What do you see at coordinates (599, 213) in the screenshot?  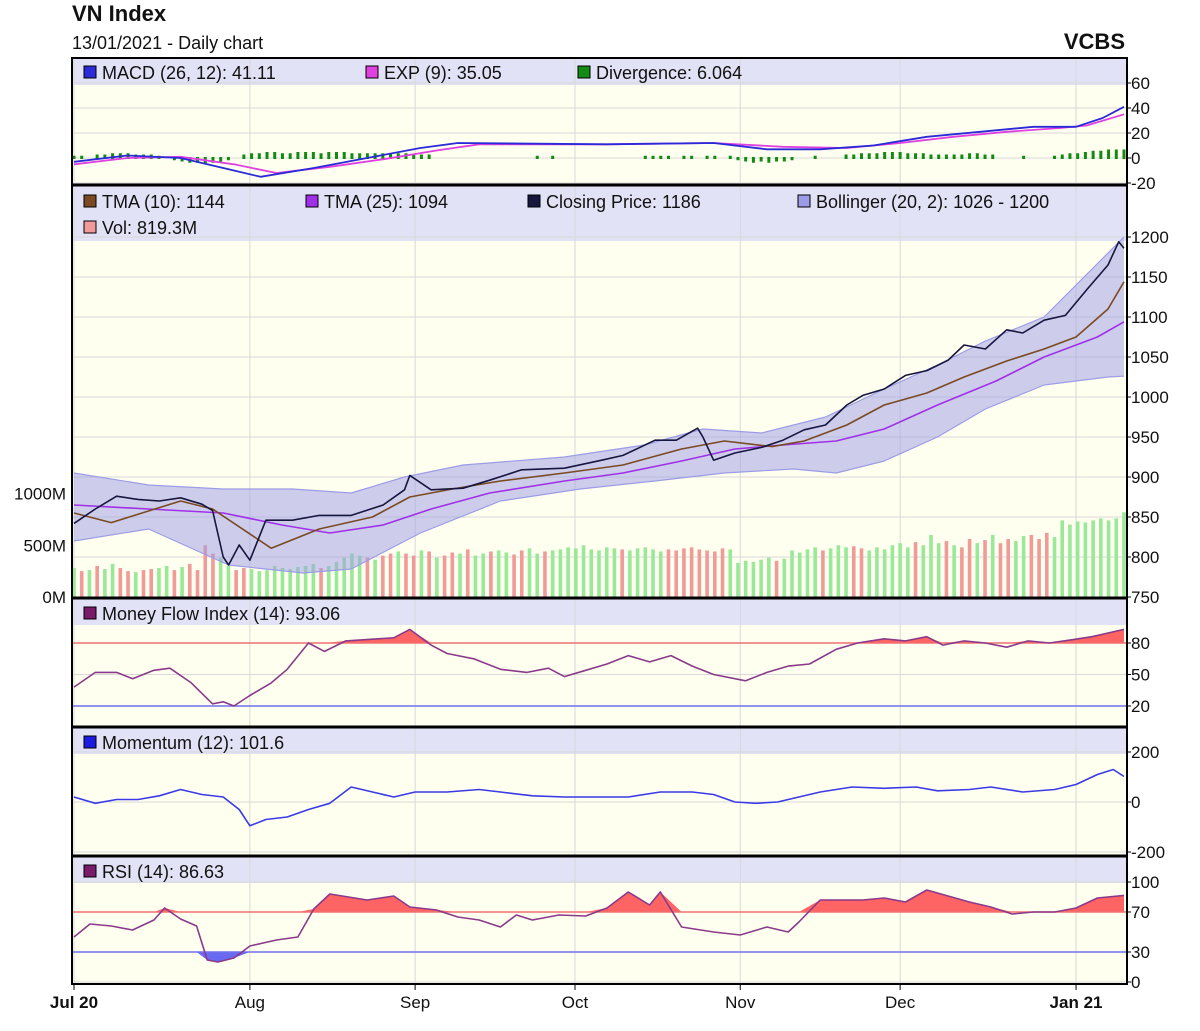 I see `price-legend-band` at bounding box center [599, 213].